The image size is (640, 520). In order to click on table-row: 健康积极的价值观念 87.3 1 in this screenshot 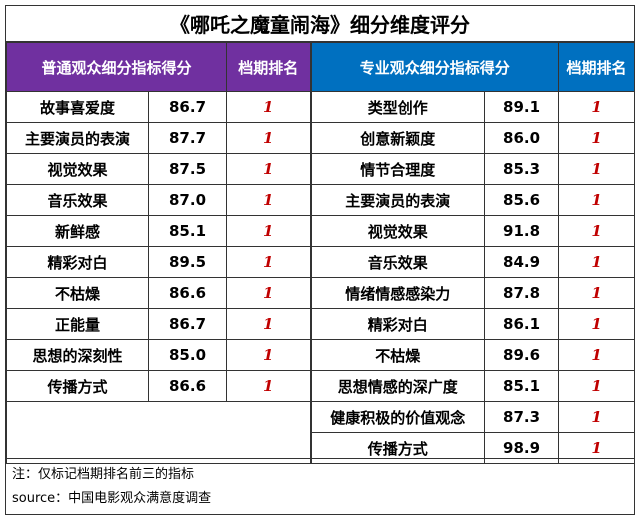, I will do `click(320, 432)`.